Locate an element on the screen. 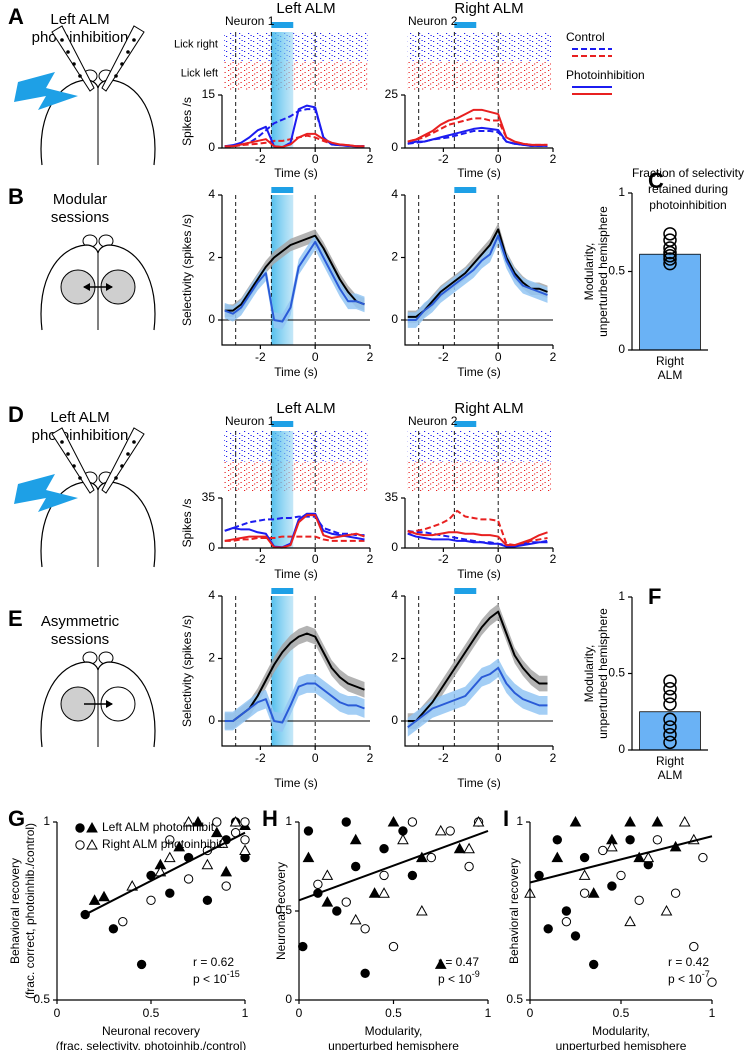  y-axis-label: Neuronal recovery is located at coordinates (281, 911).